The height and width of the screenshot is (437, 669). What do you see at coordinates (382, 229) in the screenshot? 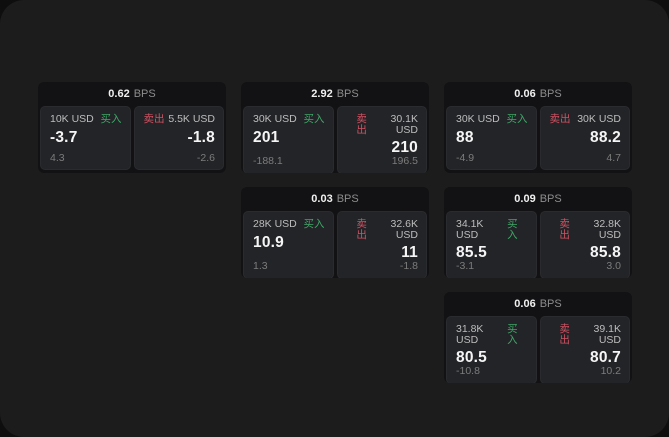
I see `sell-tile-header: 卖出 32.6K USD` at bounding box center [382, 229].